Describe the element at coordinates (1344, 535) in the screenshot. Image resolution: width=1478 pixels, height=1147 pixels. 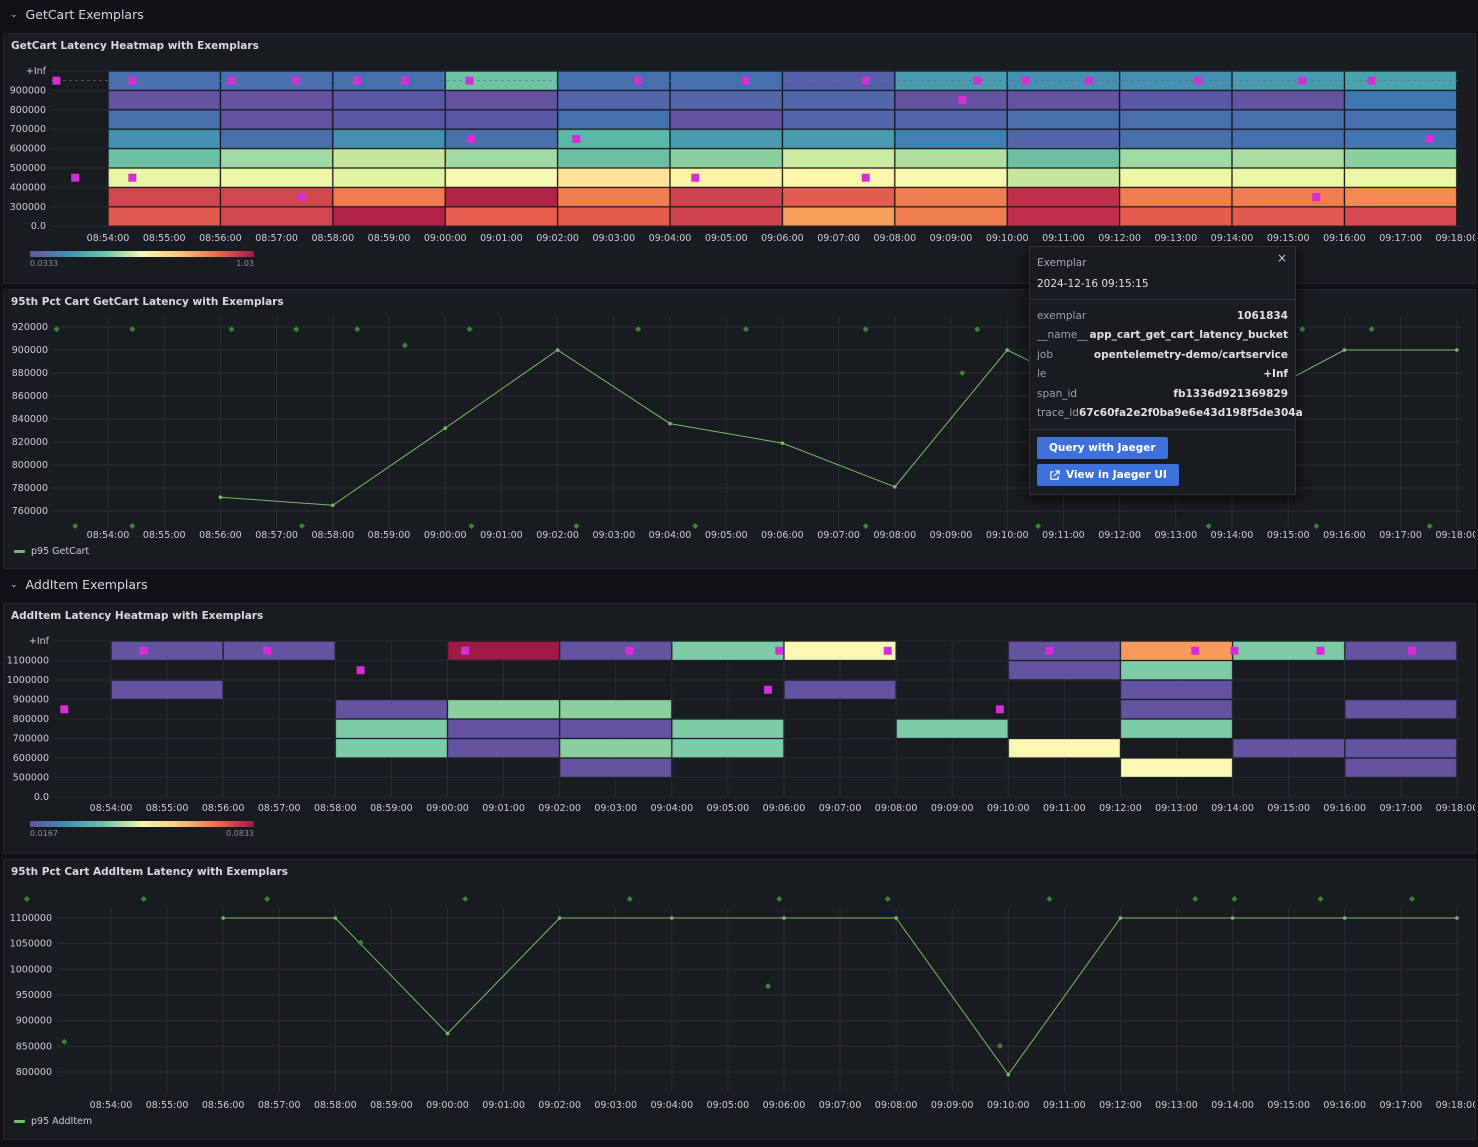
I see `x-tick-label: 09:16:00` at that location.